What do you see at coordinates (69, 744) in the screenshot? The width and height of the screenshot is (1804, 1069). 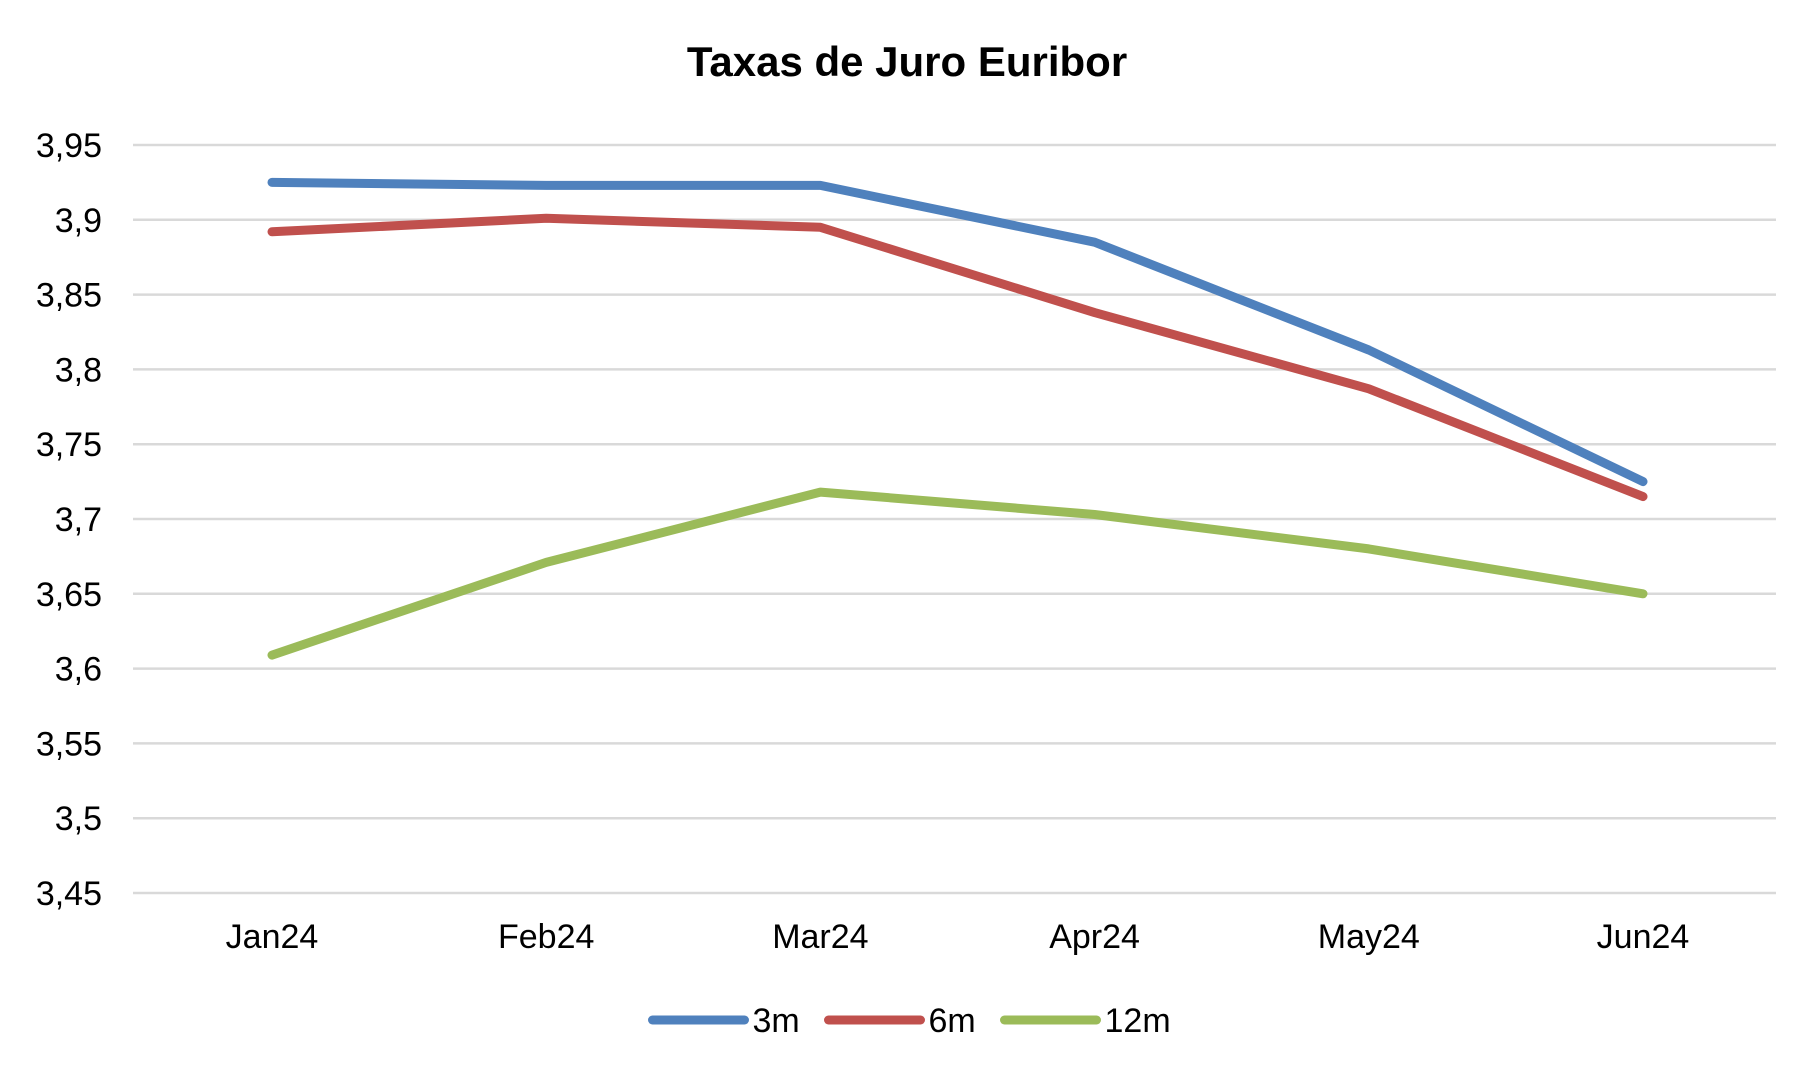 I see `y-tick-label: 3,55` at bounding box center [69, 744].